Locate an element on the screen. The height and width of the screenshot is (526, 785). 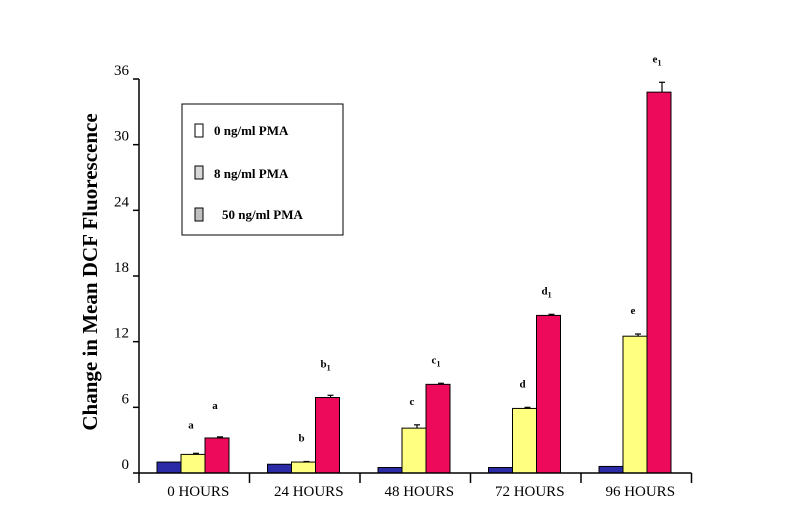
significance-label: e is located at coordinates (633, 311).